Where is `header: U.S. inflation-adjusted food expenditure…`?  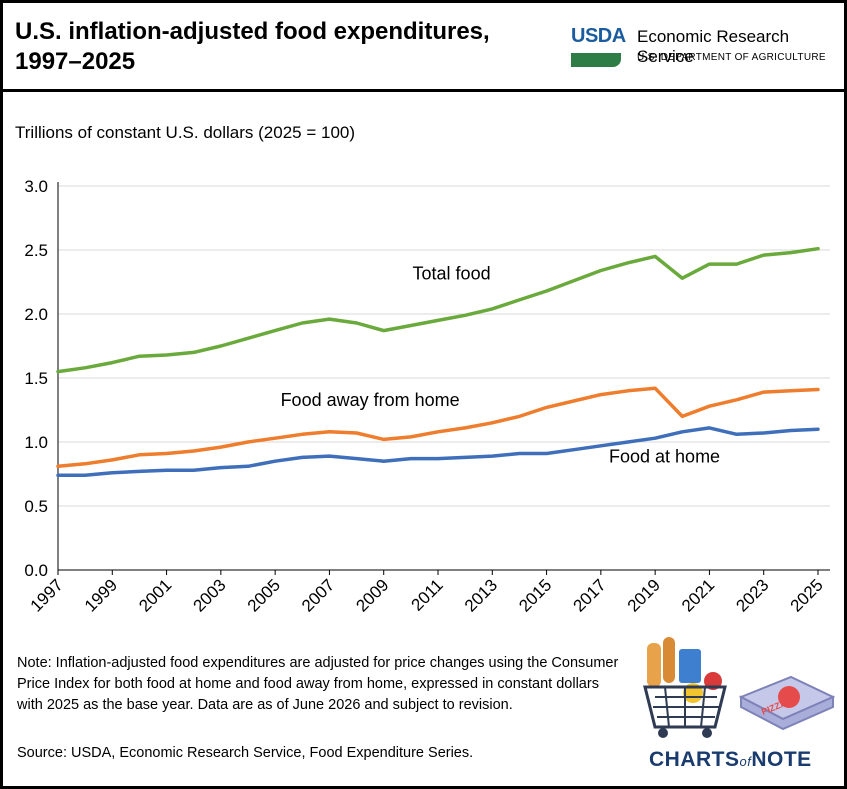
header: U.S. inflation-adjusted food expenditure… is located at coordinates (423, 47).